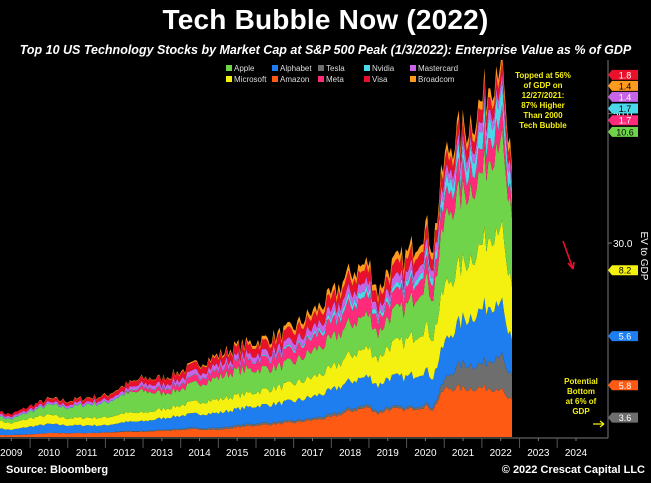 The image size is (651, 483). What do you see at coordinates (643, 256) in the screenshot?
I see `y-axis-label: EV to GDP` at bounding box center [643, 256].